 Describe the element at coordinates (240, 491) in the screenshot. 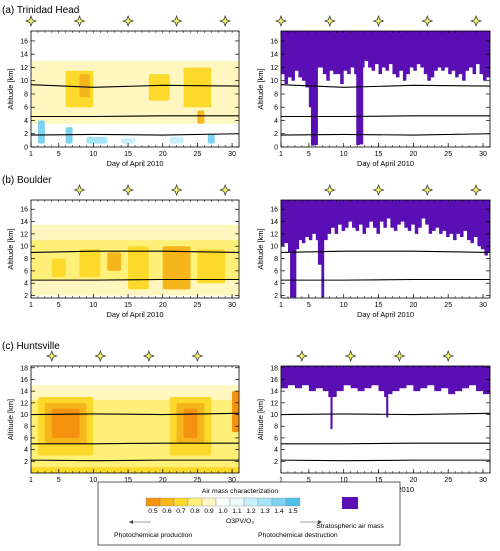

I see `legend-title: Air mass characterization` at that location.